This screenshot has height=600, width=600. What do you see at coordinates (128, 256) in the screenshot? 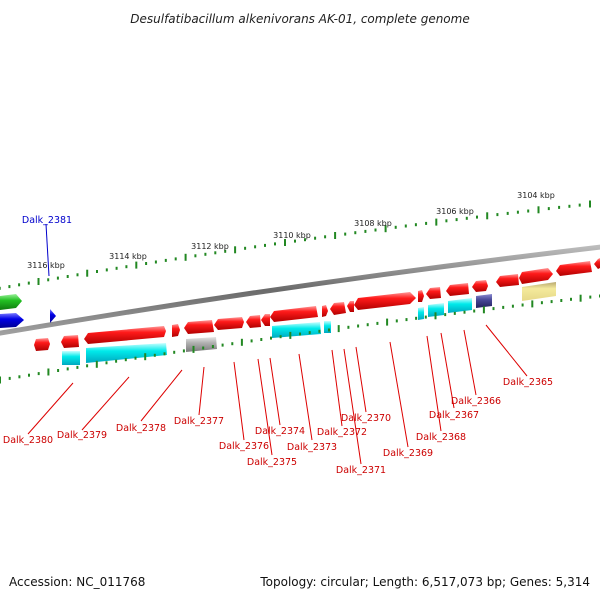
I see `kbp-label: 3114 kbp` at bounding box center [128, 256].